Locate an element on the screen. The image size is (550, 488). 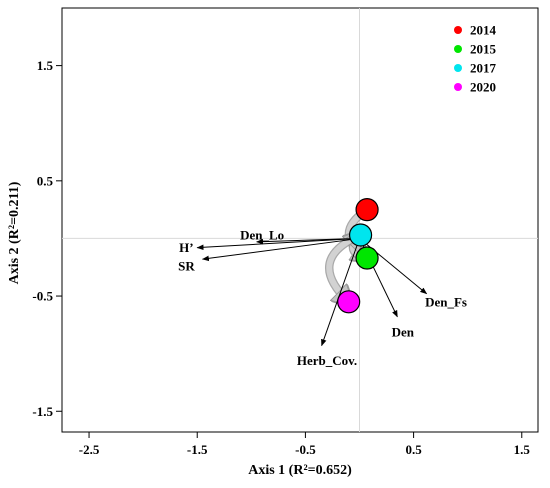
legend-label: 2020 is located at coordinates (483, 87).